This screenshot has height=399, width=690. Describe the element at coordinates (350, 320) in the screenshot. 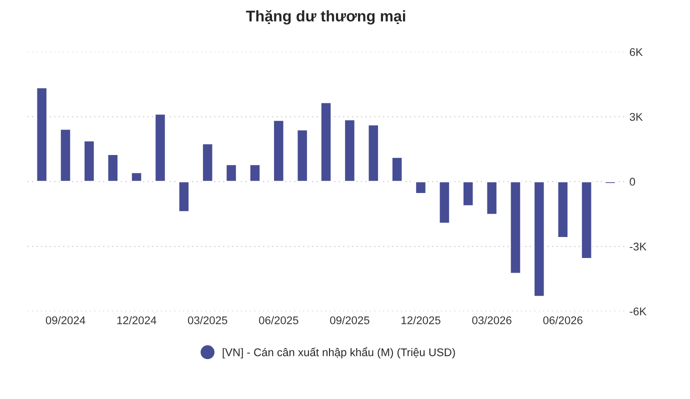

I see `x-tick-label: 09/2025` at that location.